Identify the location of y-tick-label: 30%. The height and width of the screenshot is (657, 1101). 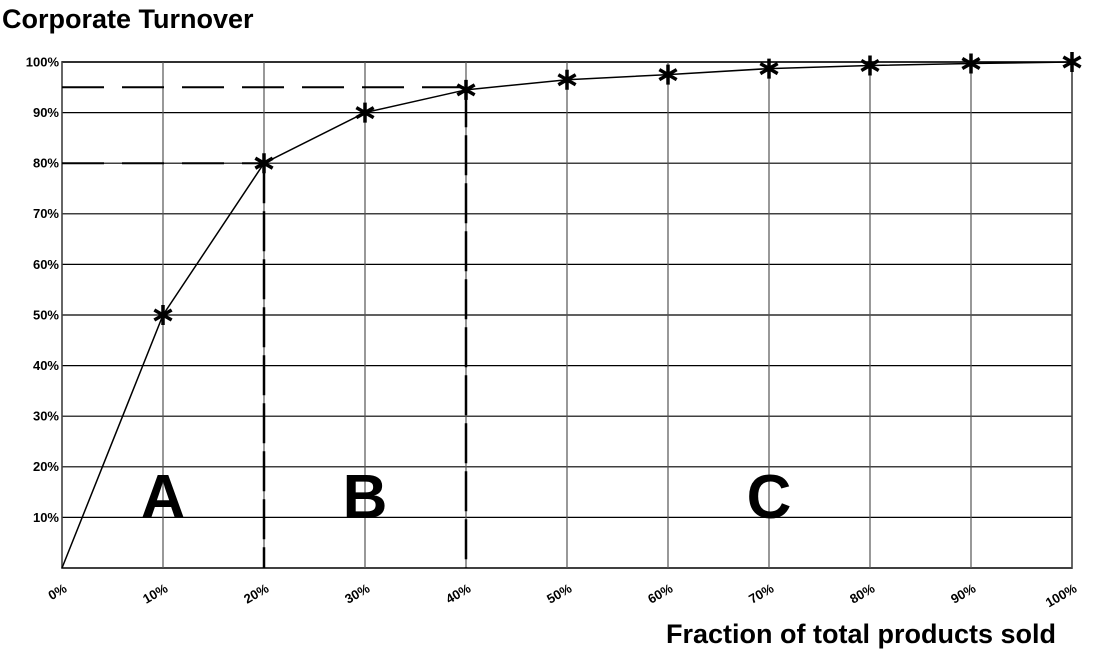
(46, 416).